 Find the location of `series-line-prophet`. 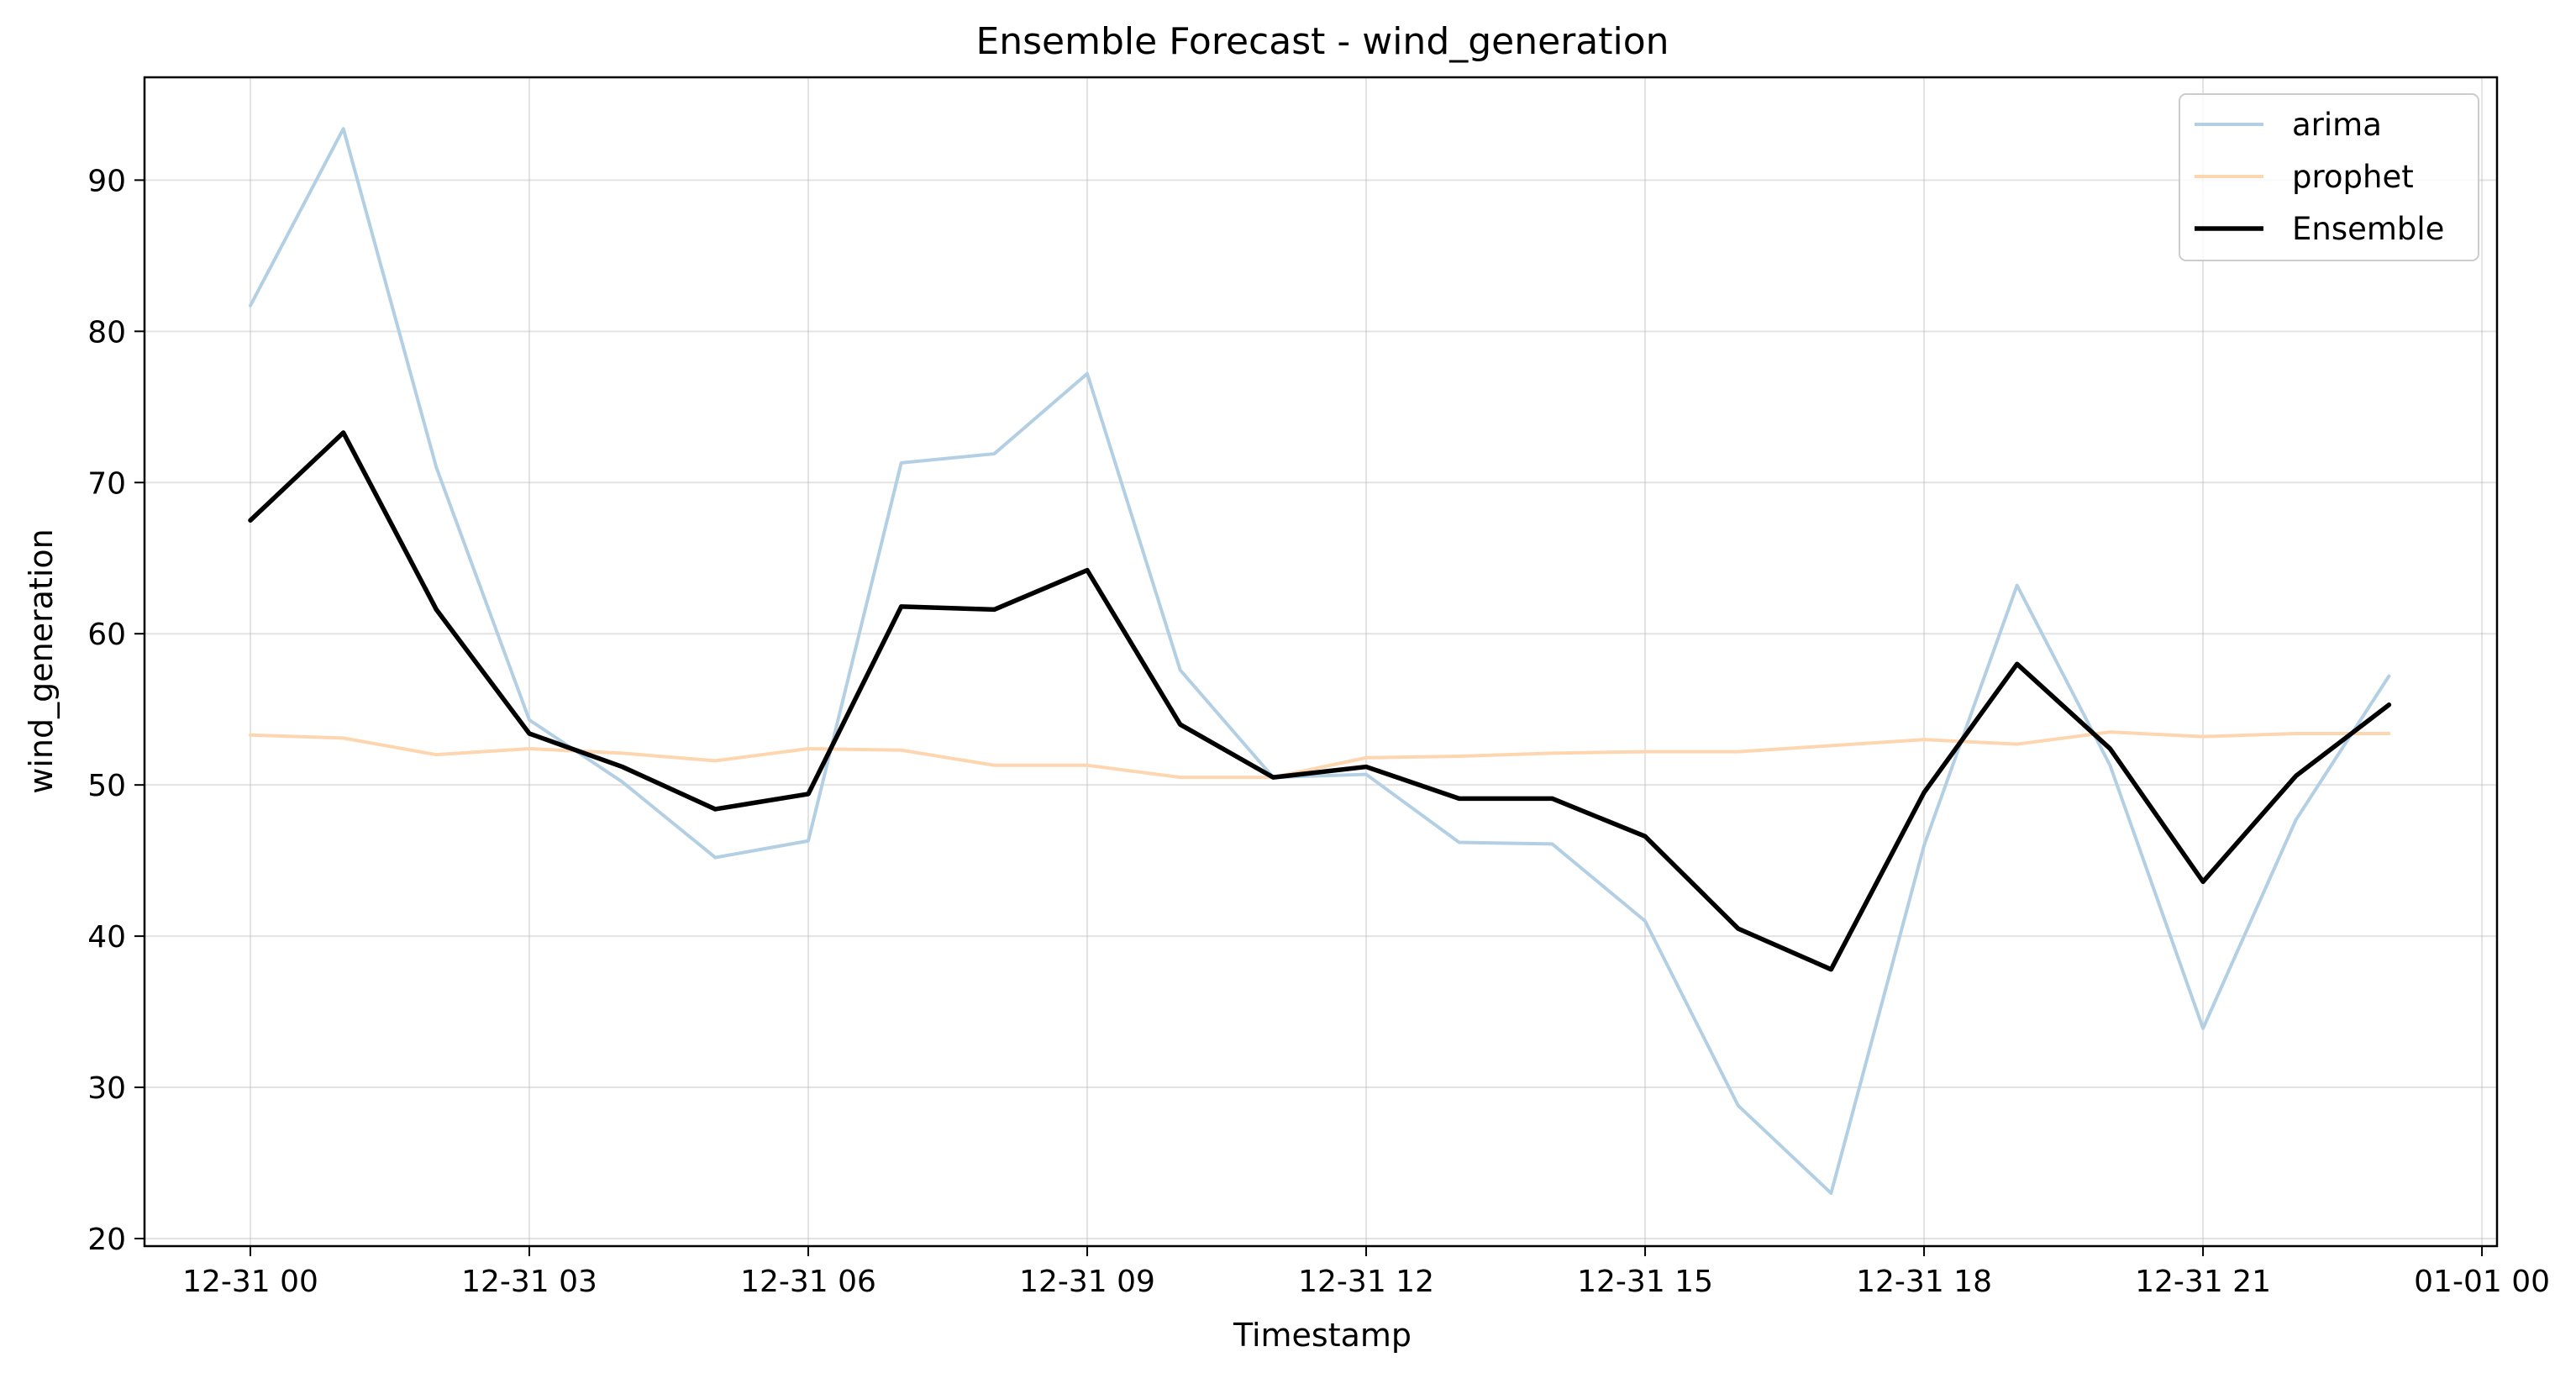

series-line-prophet is located at coordinates (1320, 755).